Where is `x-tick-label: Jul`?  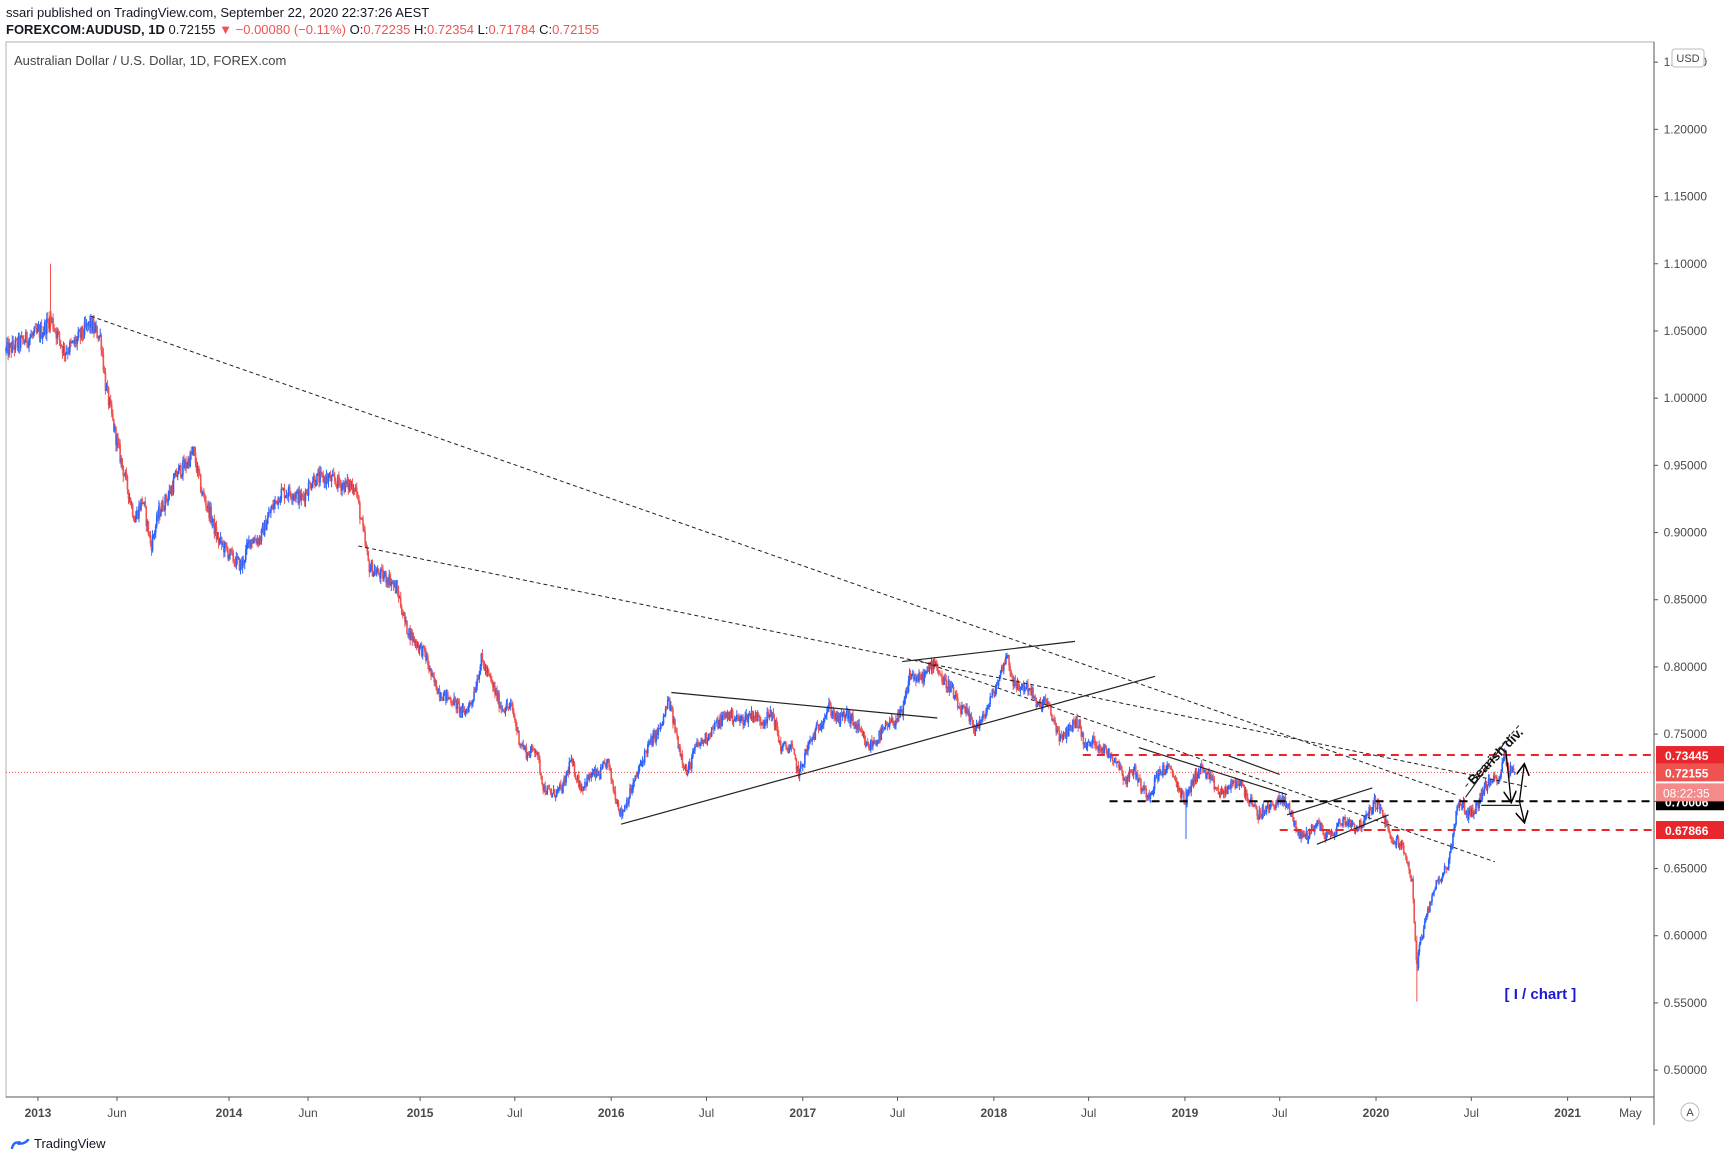
x-tick-label: Jul is located at coordinates (514, 1113).